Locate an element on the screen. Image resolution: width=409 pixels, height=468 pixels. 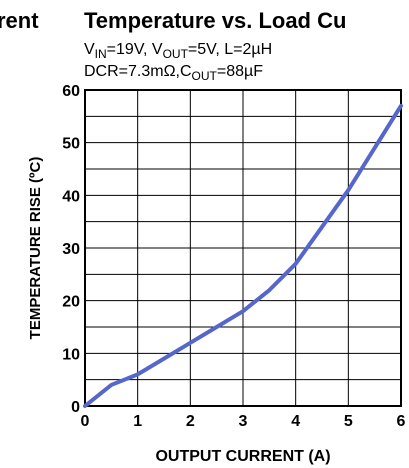
x-tick-label: 5 is located at coordinates (348, 421).